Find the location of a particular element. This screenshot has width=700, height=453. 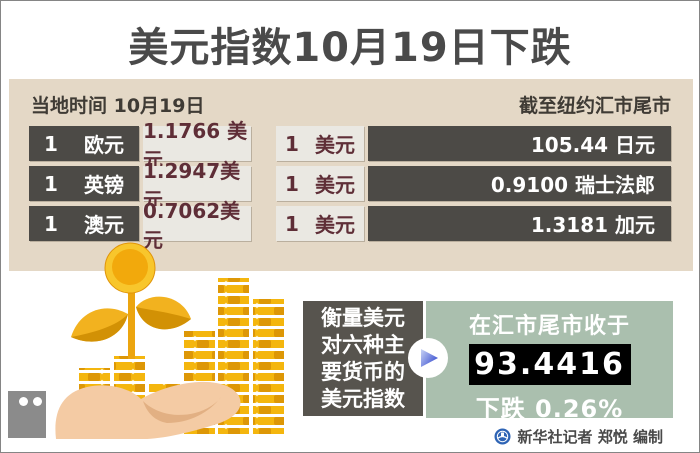

credit: 新华社记者 郑悦 编制 is located at coordinates (578, 436).